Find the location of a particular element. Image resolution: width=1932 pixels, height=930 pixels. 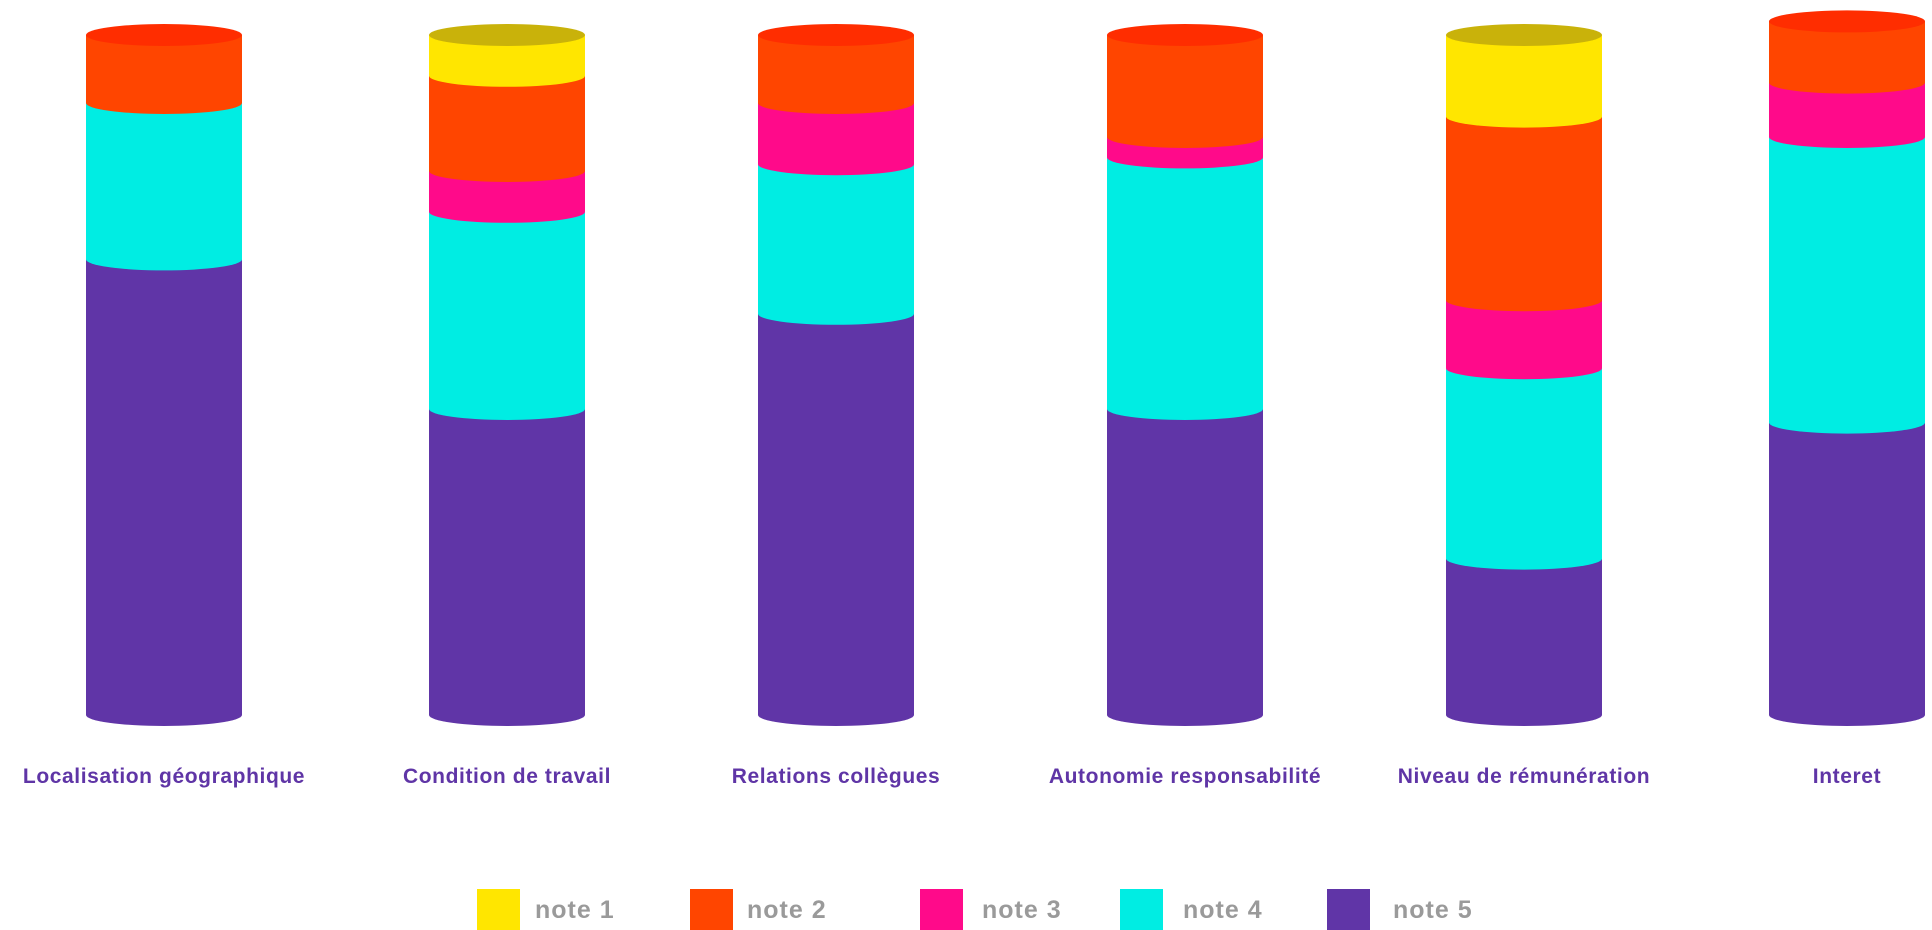

segment-body-note-2-autonomie-responsabilite is located at coordinates (1185, 91).